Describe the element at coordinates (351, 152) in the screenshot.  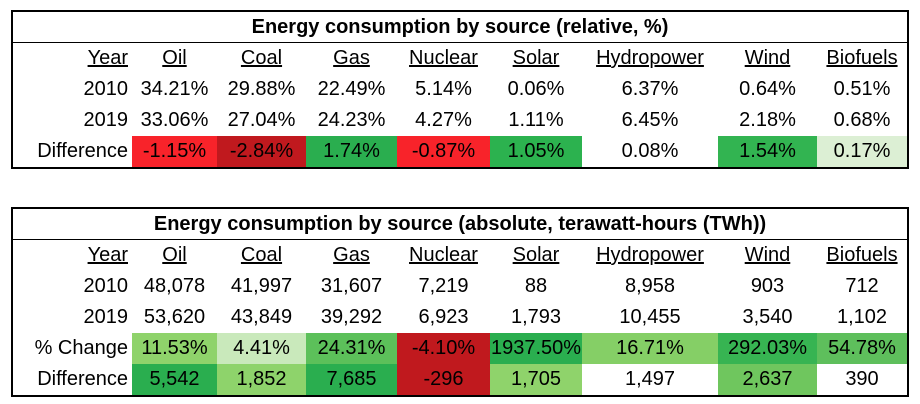
I see `table-cell: 1.74%` at that location.